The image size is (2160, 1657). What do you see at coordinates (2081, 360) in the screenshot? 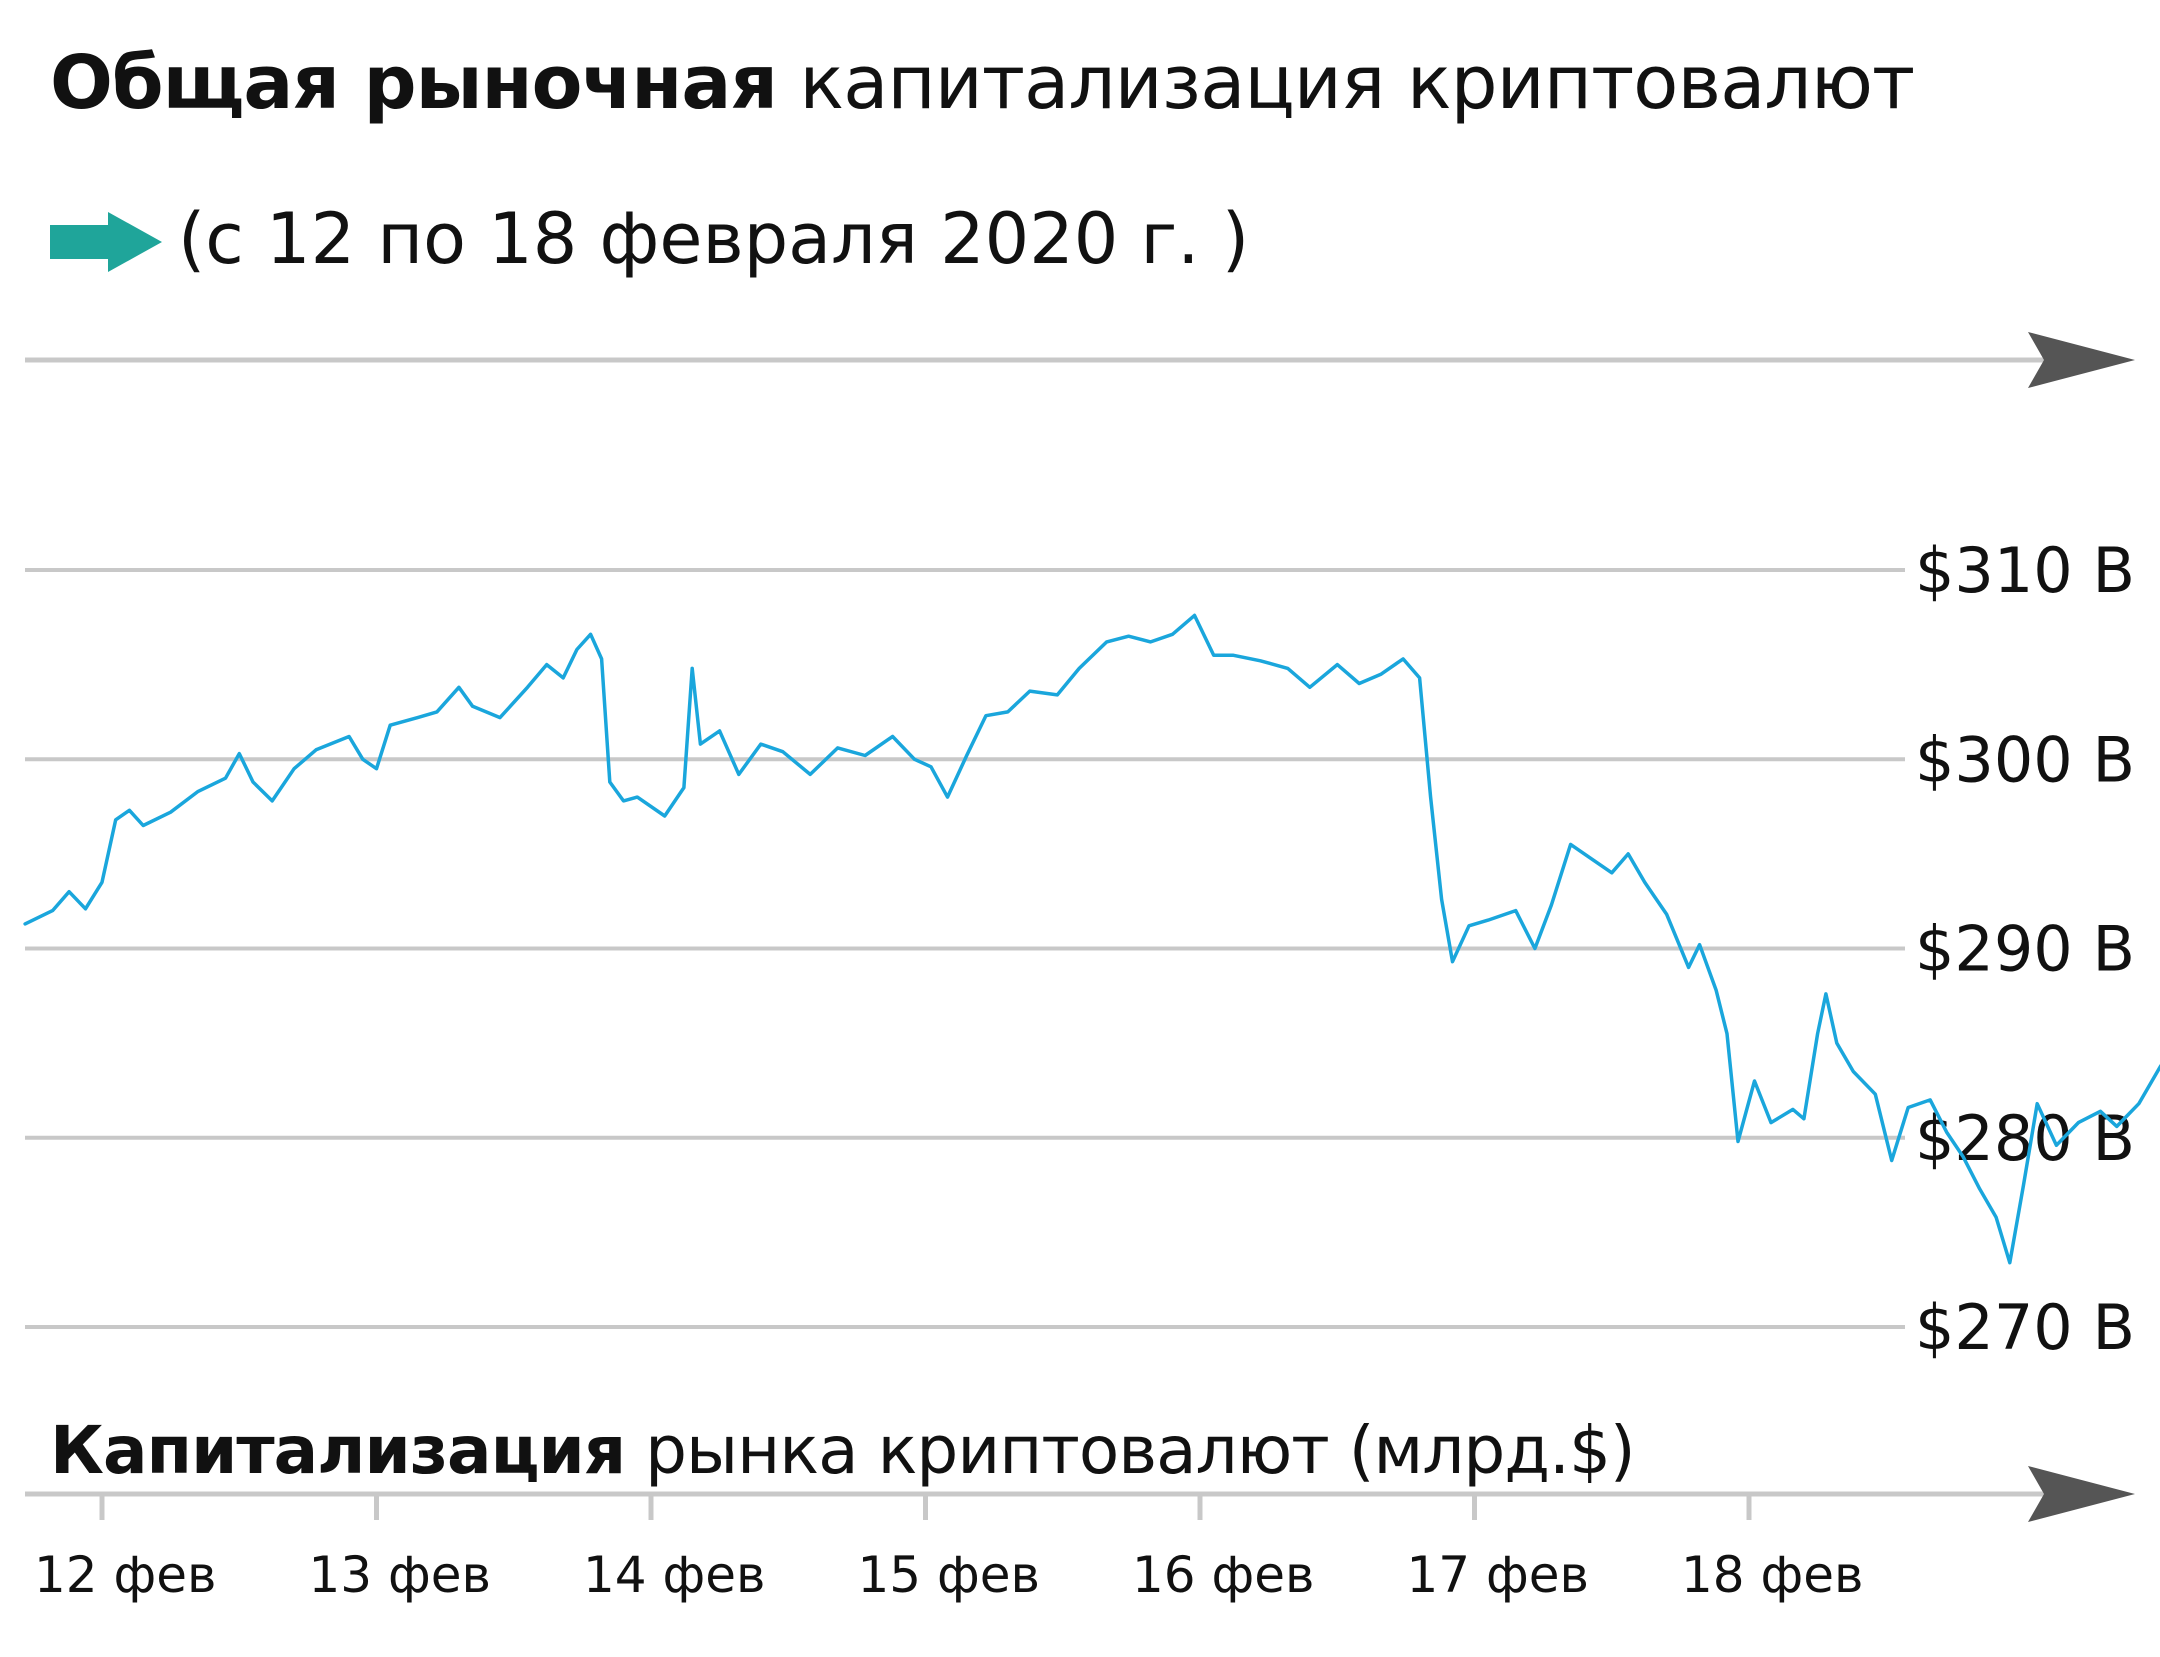
I see `top-axis-arrow-icon` at bounding box center [2081, 360].